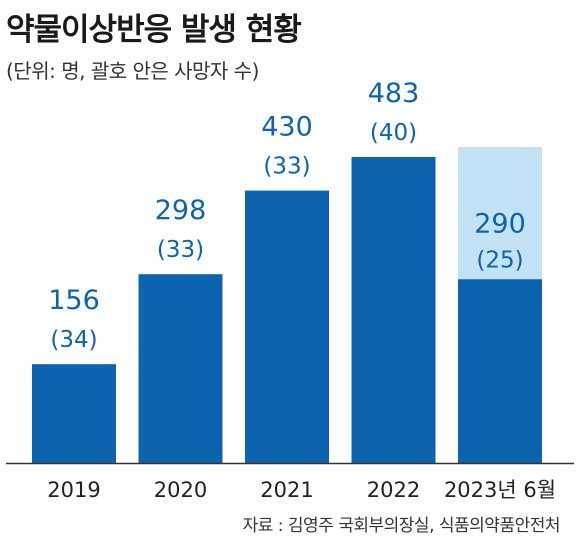 Image resolution: width=580 pixels, height=541 pixels. What do you see at coordinates (286, 490) in the screenshot?
I see `x-tick-label-2: 2021` at bounding box center [286, 490].